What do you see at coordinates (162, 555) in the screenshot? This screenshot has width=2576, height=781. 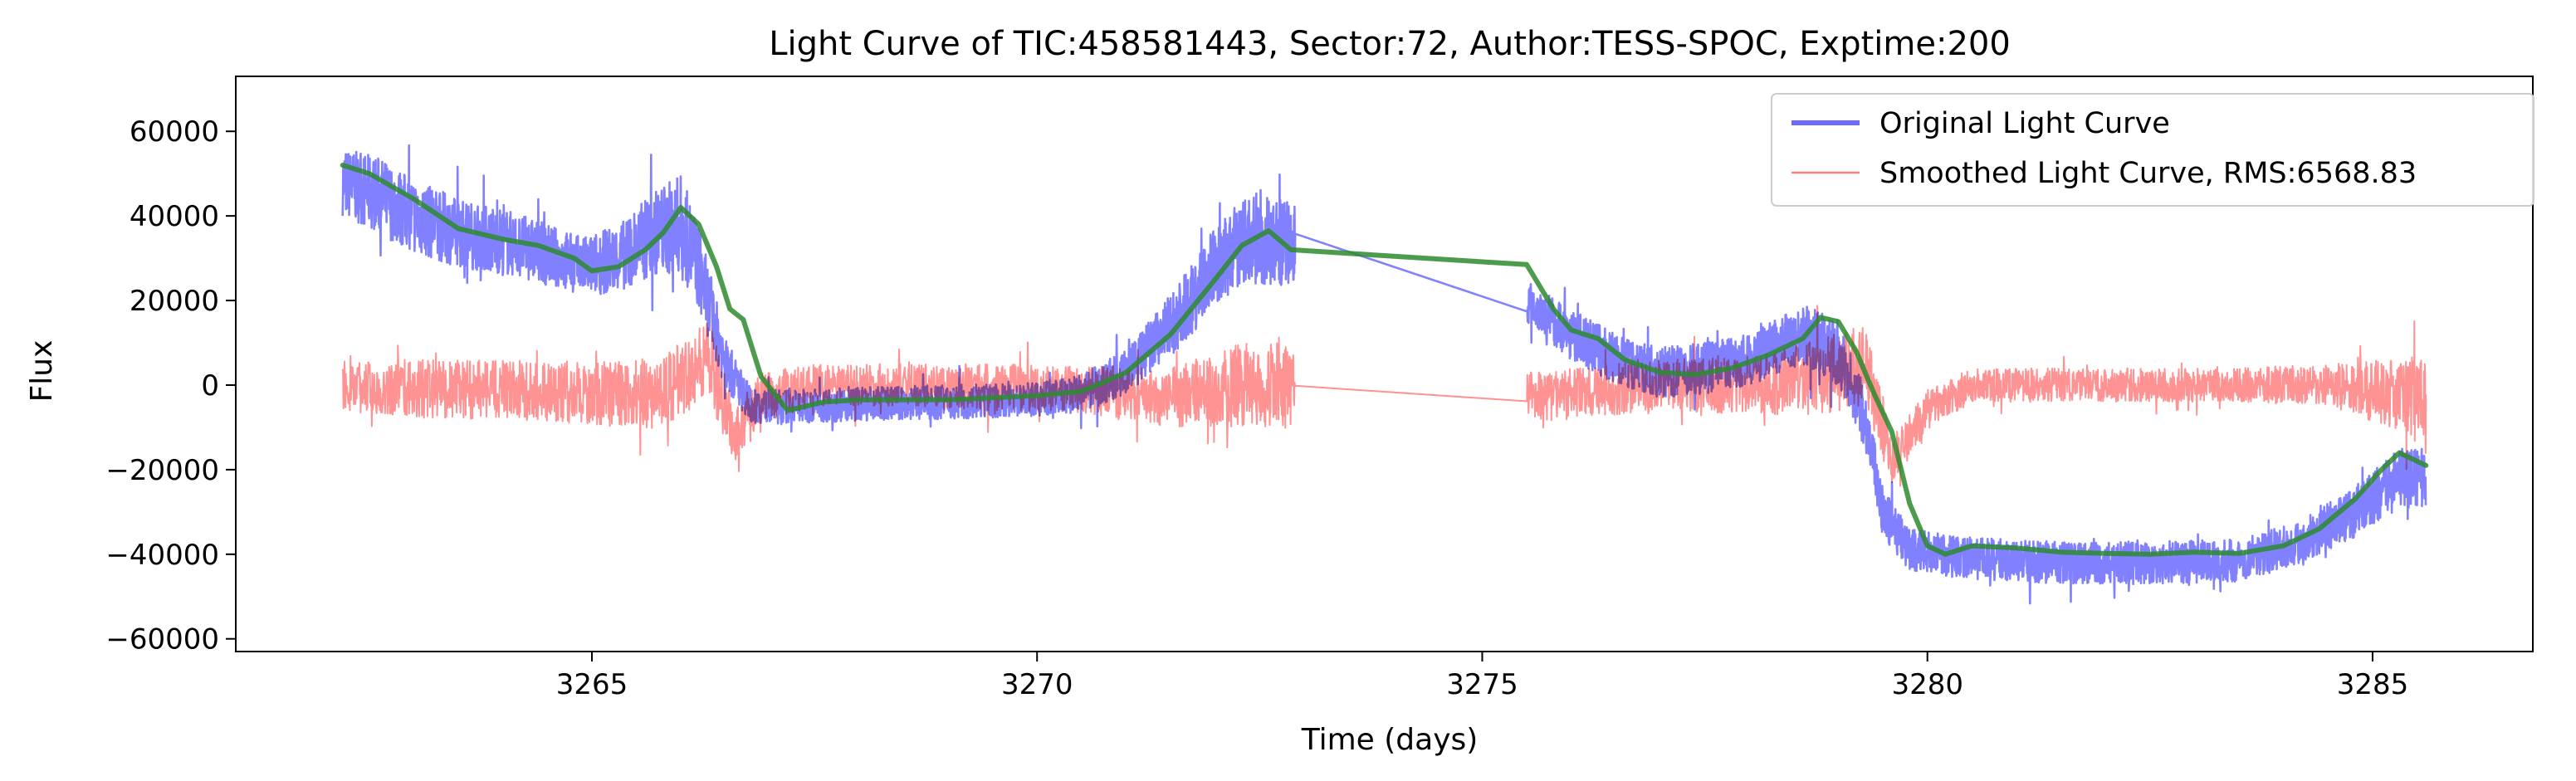 I see `y-tick-label: −40000` at bounding box center [162, 555].